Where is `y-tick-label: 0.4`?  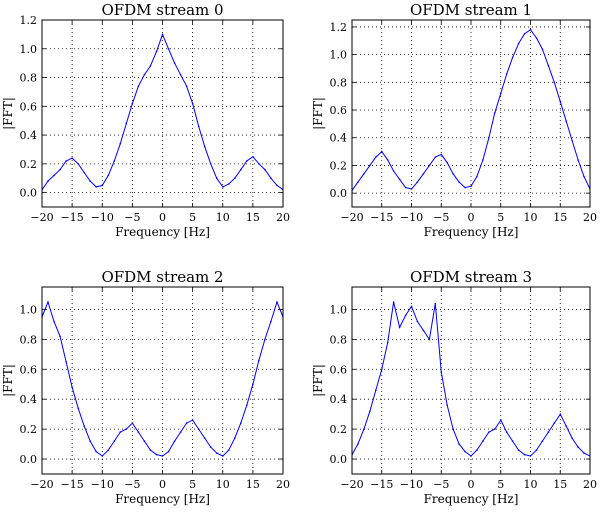
y-tick-label: 0.4 is located at coordinates (29, 135).